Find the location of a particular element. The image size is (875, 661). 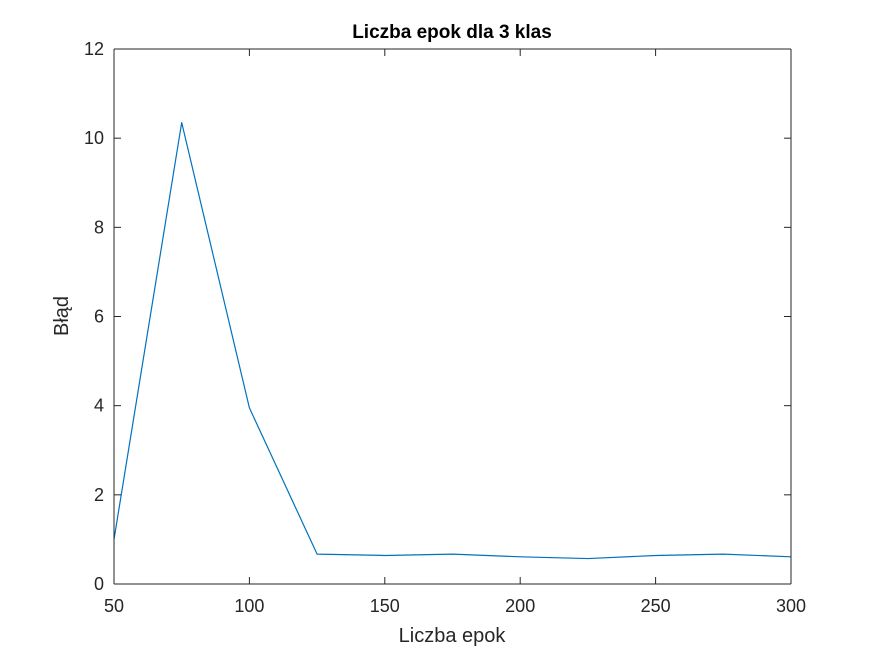

y-axis-label: Błąd is located at coordinates (62, 316).